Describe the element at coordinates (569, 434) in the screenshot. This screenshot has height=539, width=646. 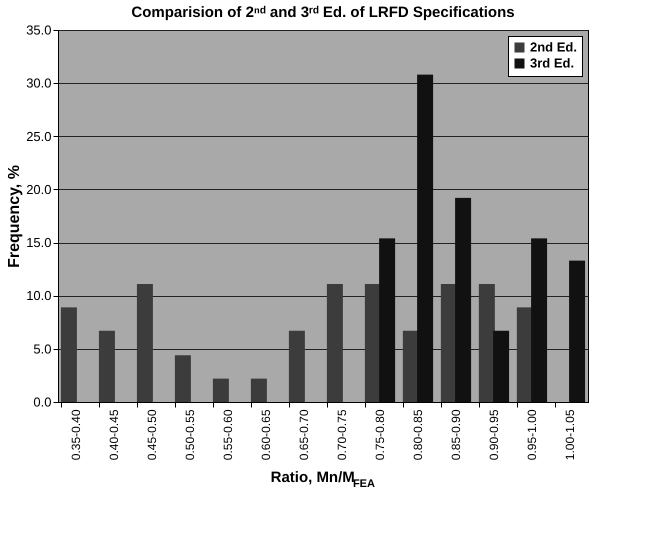
I see `x-tick-label: 1.00-1.05` at that location.